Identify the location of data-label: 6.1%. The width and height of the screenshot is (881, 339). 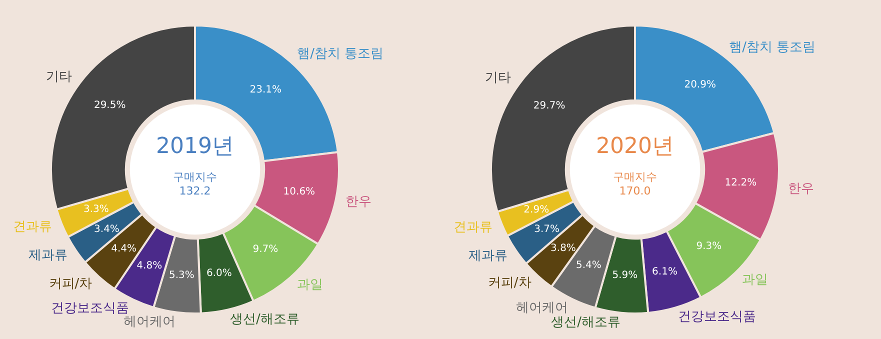
(665, 272).